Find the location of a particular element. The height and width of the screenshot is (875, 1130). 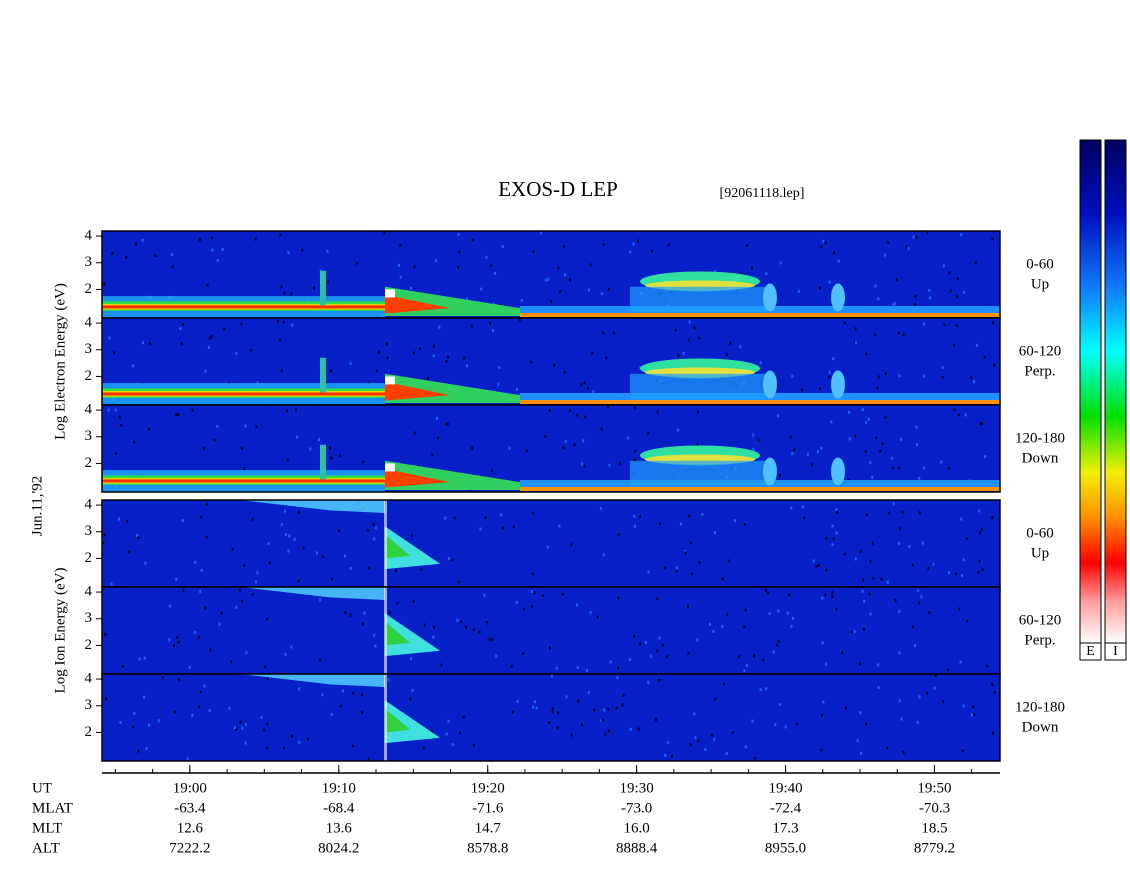

y-tick-label: 2 is located at coordinates (89, 558).